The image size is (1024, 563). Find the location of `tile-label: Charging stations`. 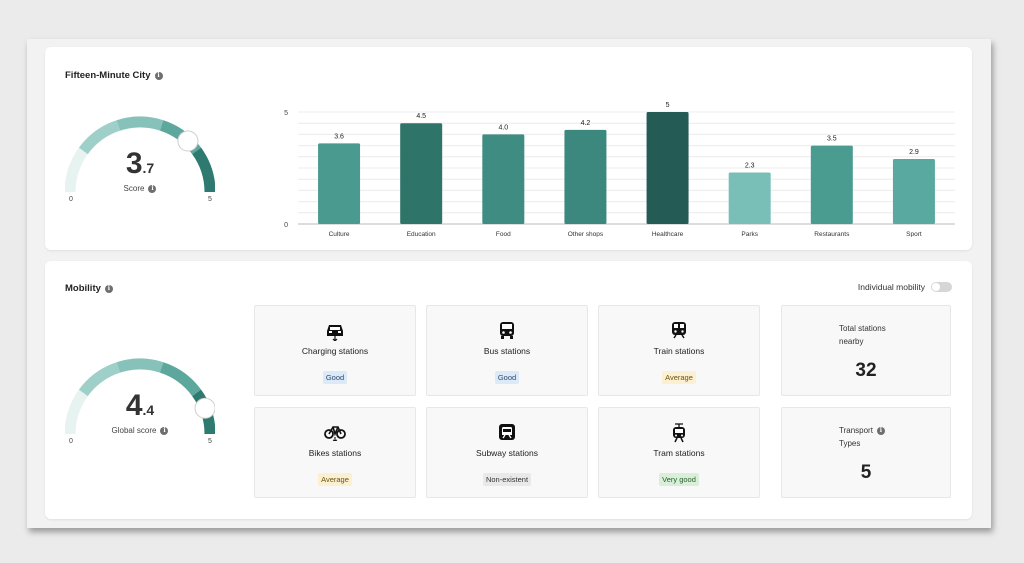

tile-label: Charging stations is located at coordinates (335, 351).